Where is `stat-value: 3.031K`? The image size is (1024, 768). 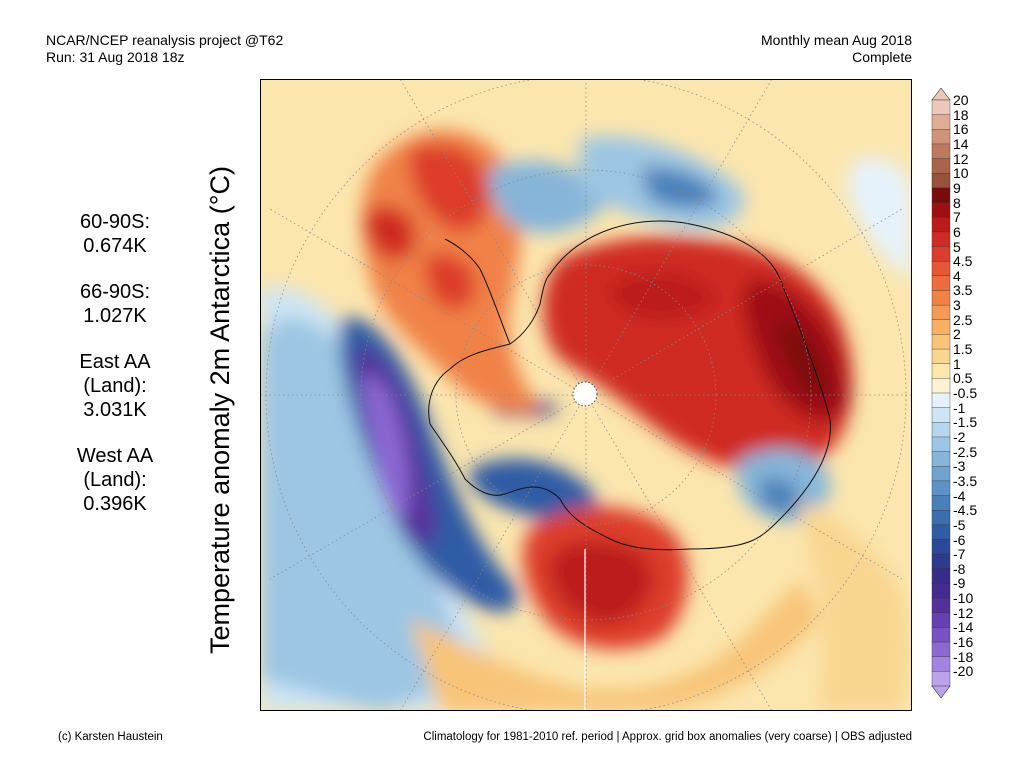
stat-value: 3.031K is located at coordinates (115, 410).